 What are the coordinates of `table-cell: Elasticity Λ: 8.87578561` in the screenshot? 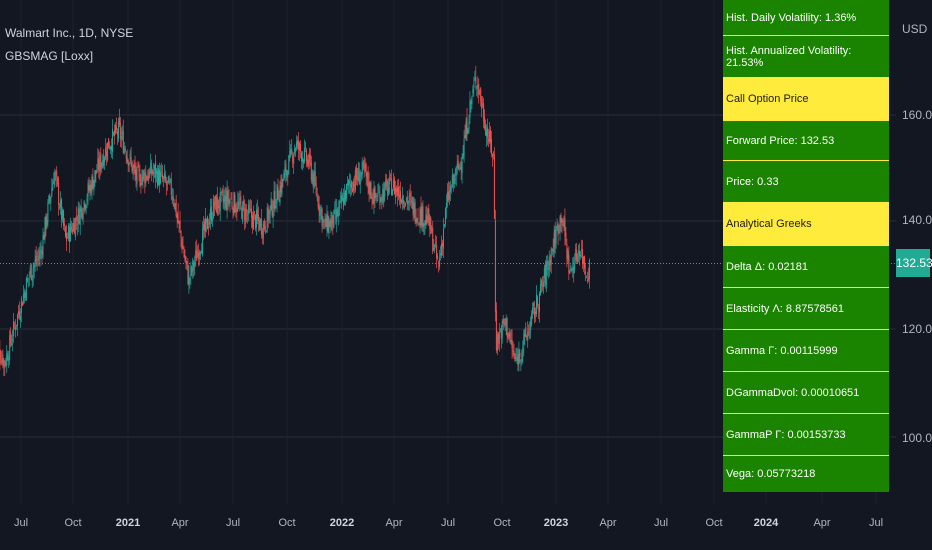 It's located at (806, 308).